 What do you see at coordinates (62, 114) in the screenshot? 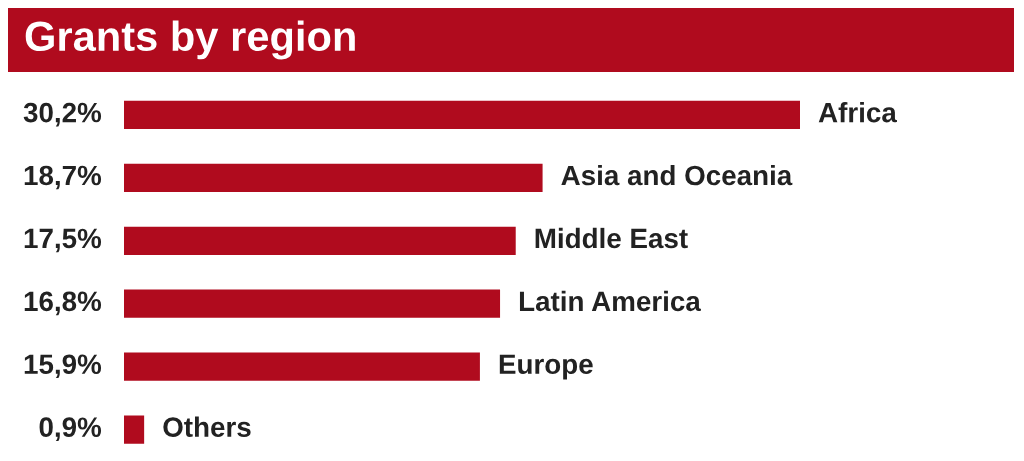
I see `data-label: 30,2%` at bounding box center [62, 114].